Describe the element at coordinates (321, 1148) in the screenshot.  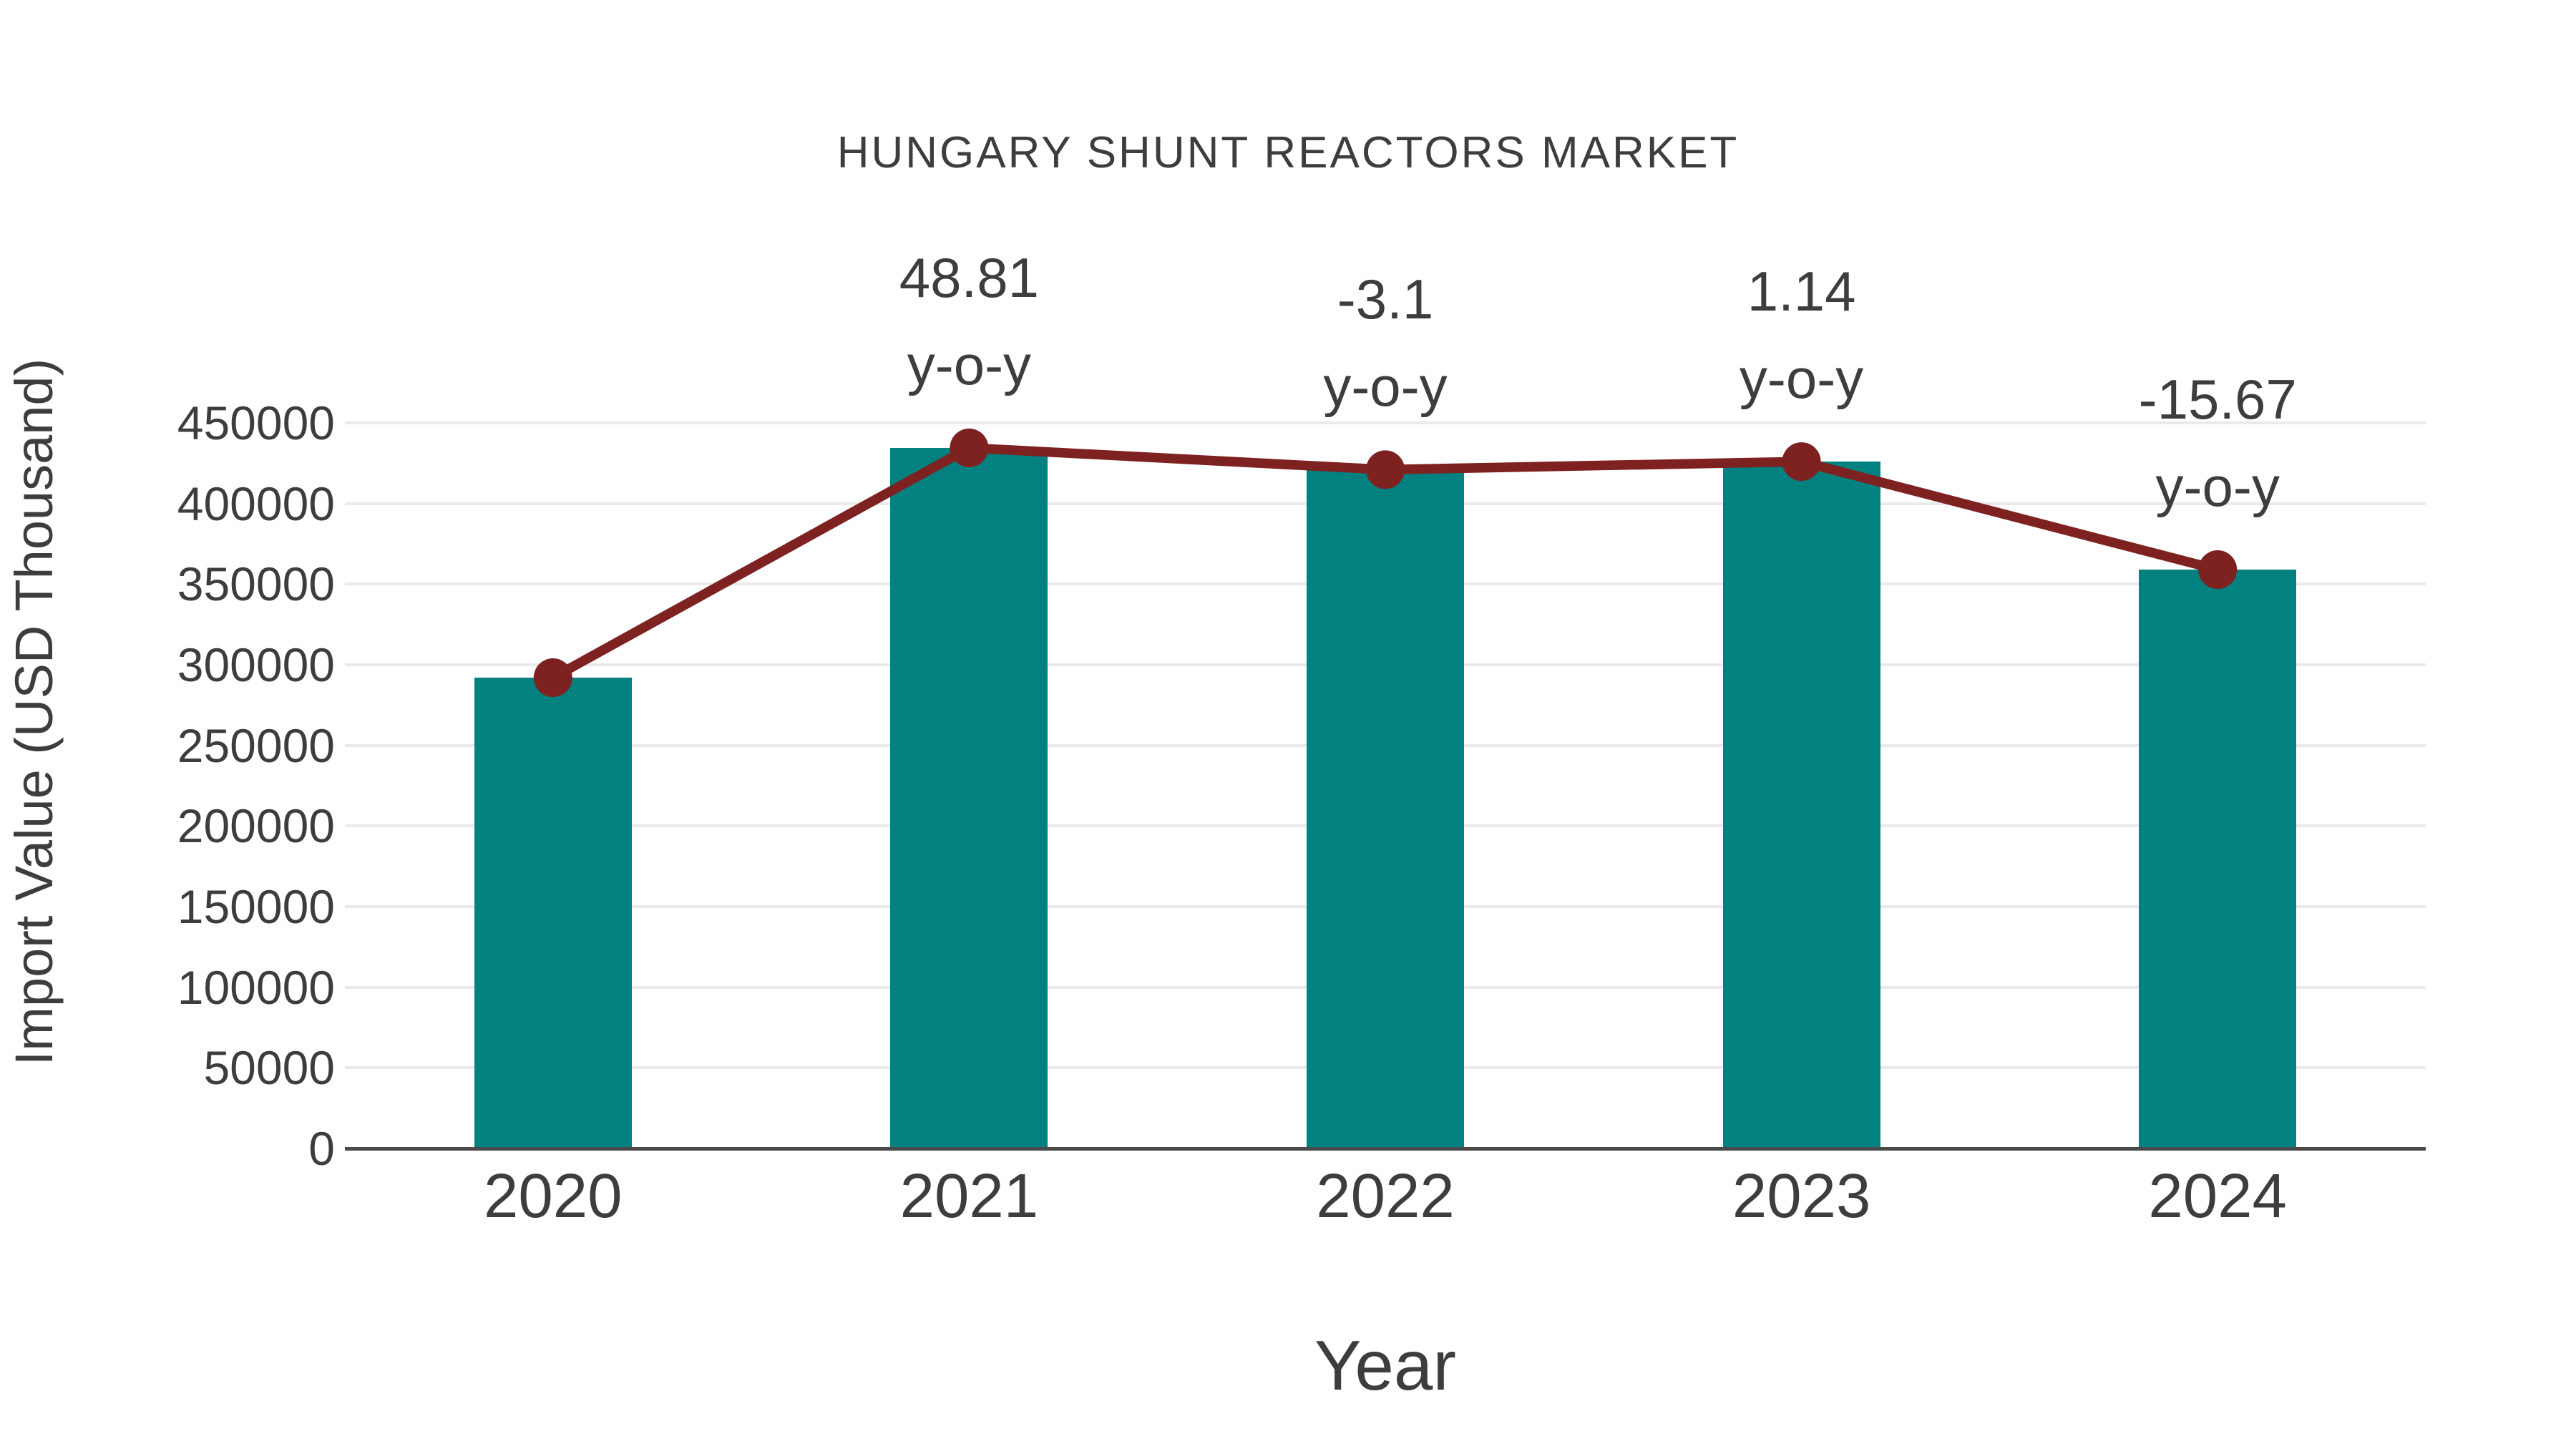
I see `y-tick-label-0: 0` at that location.